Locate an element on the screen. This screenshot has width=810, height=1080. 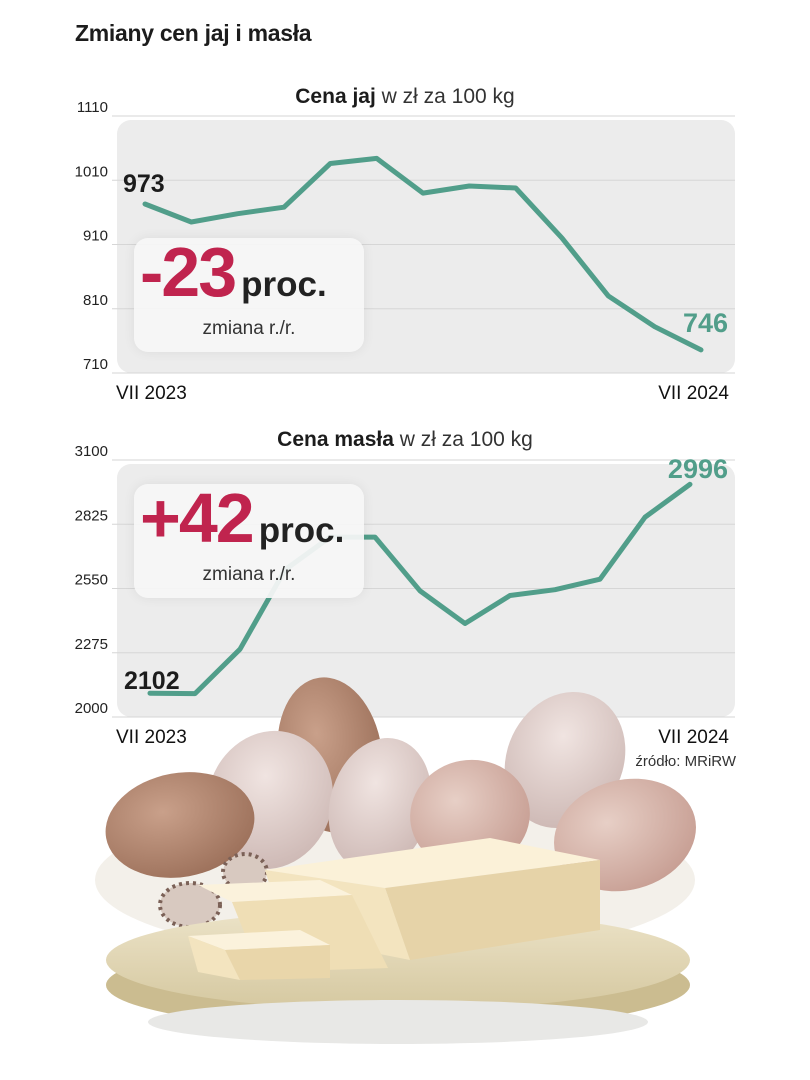
eggs-y-tick-label: 810 is located at coordinates (95, 300).